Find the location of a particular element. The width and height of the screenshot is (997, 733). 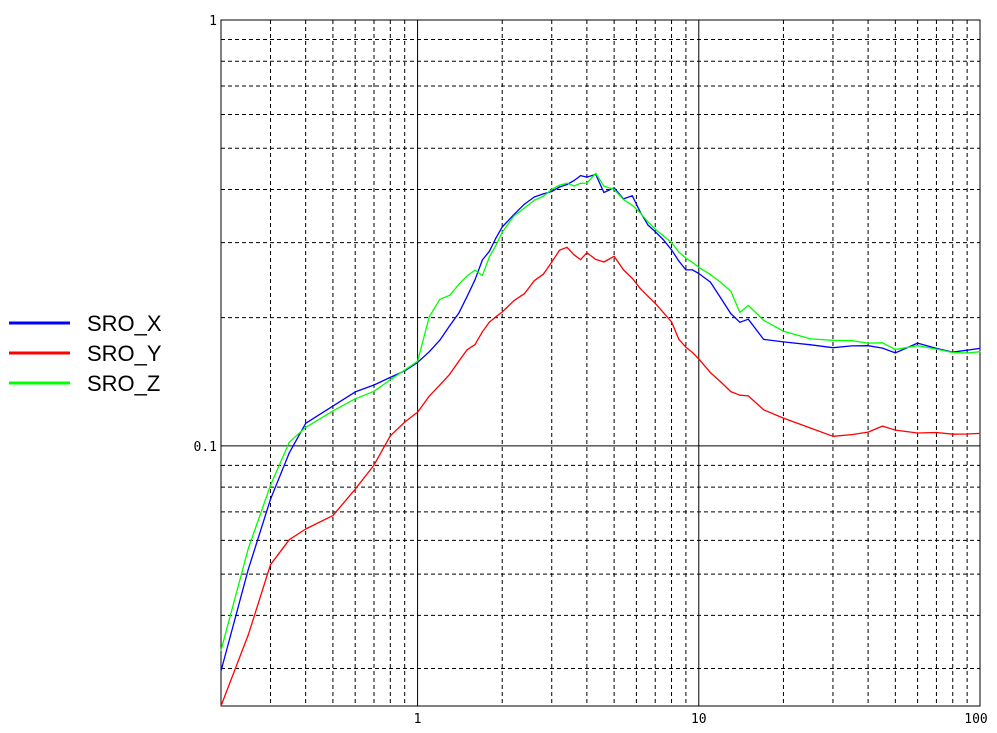

legend-label-sro-x: SRO_X is located at coordinates (124, 323).